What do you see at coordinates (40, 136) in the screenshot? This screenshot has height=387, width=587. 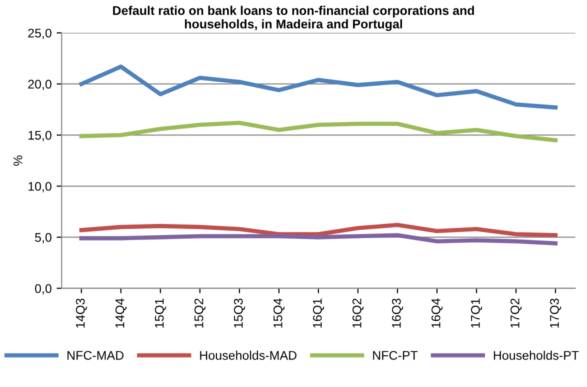 I see `y-tick-label: 15,0` at bounding box center [40, 136].